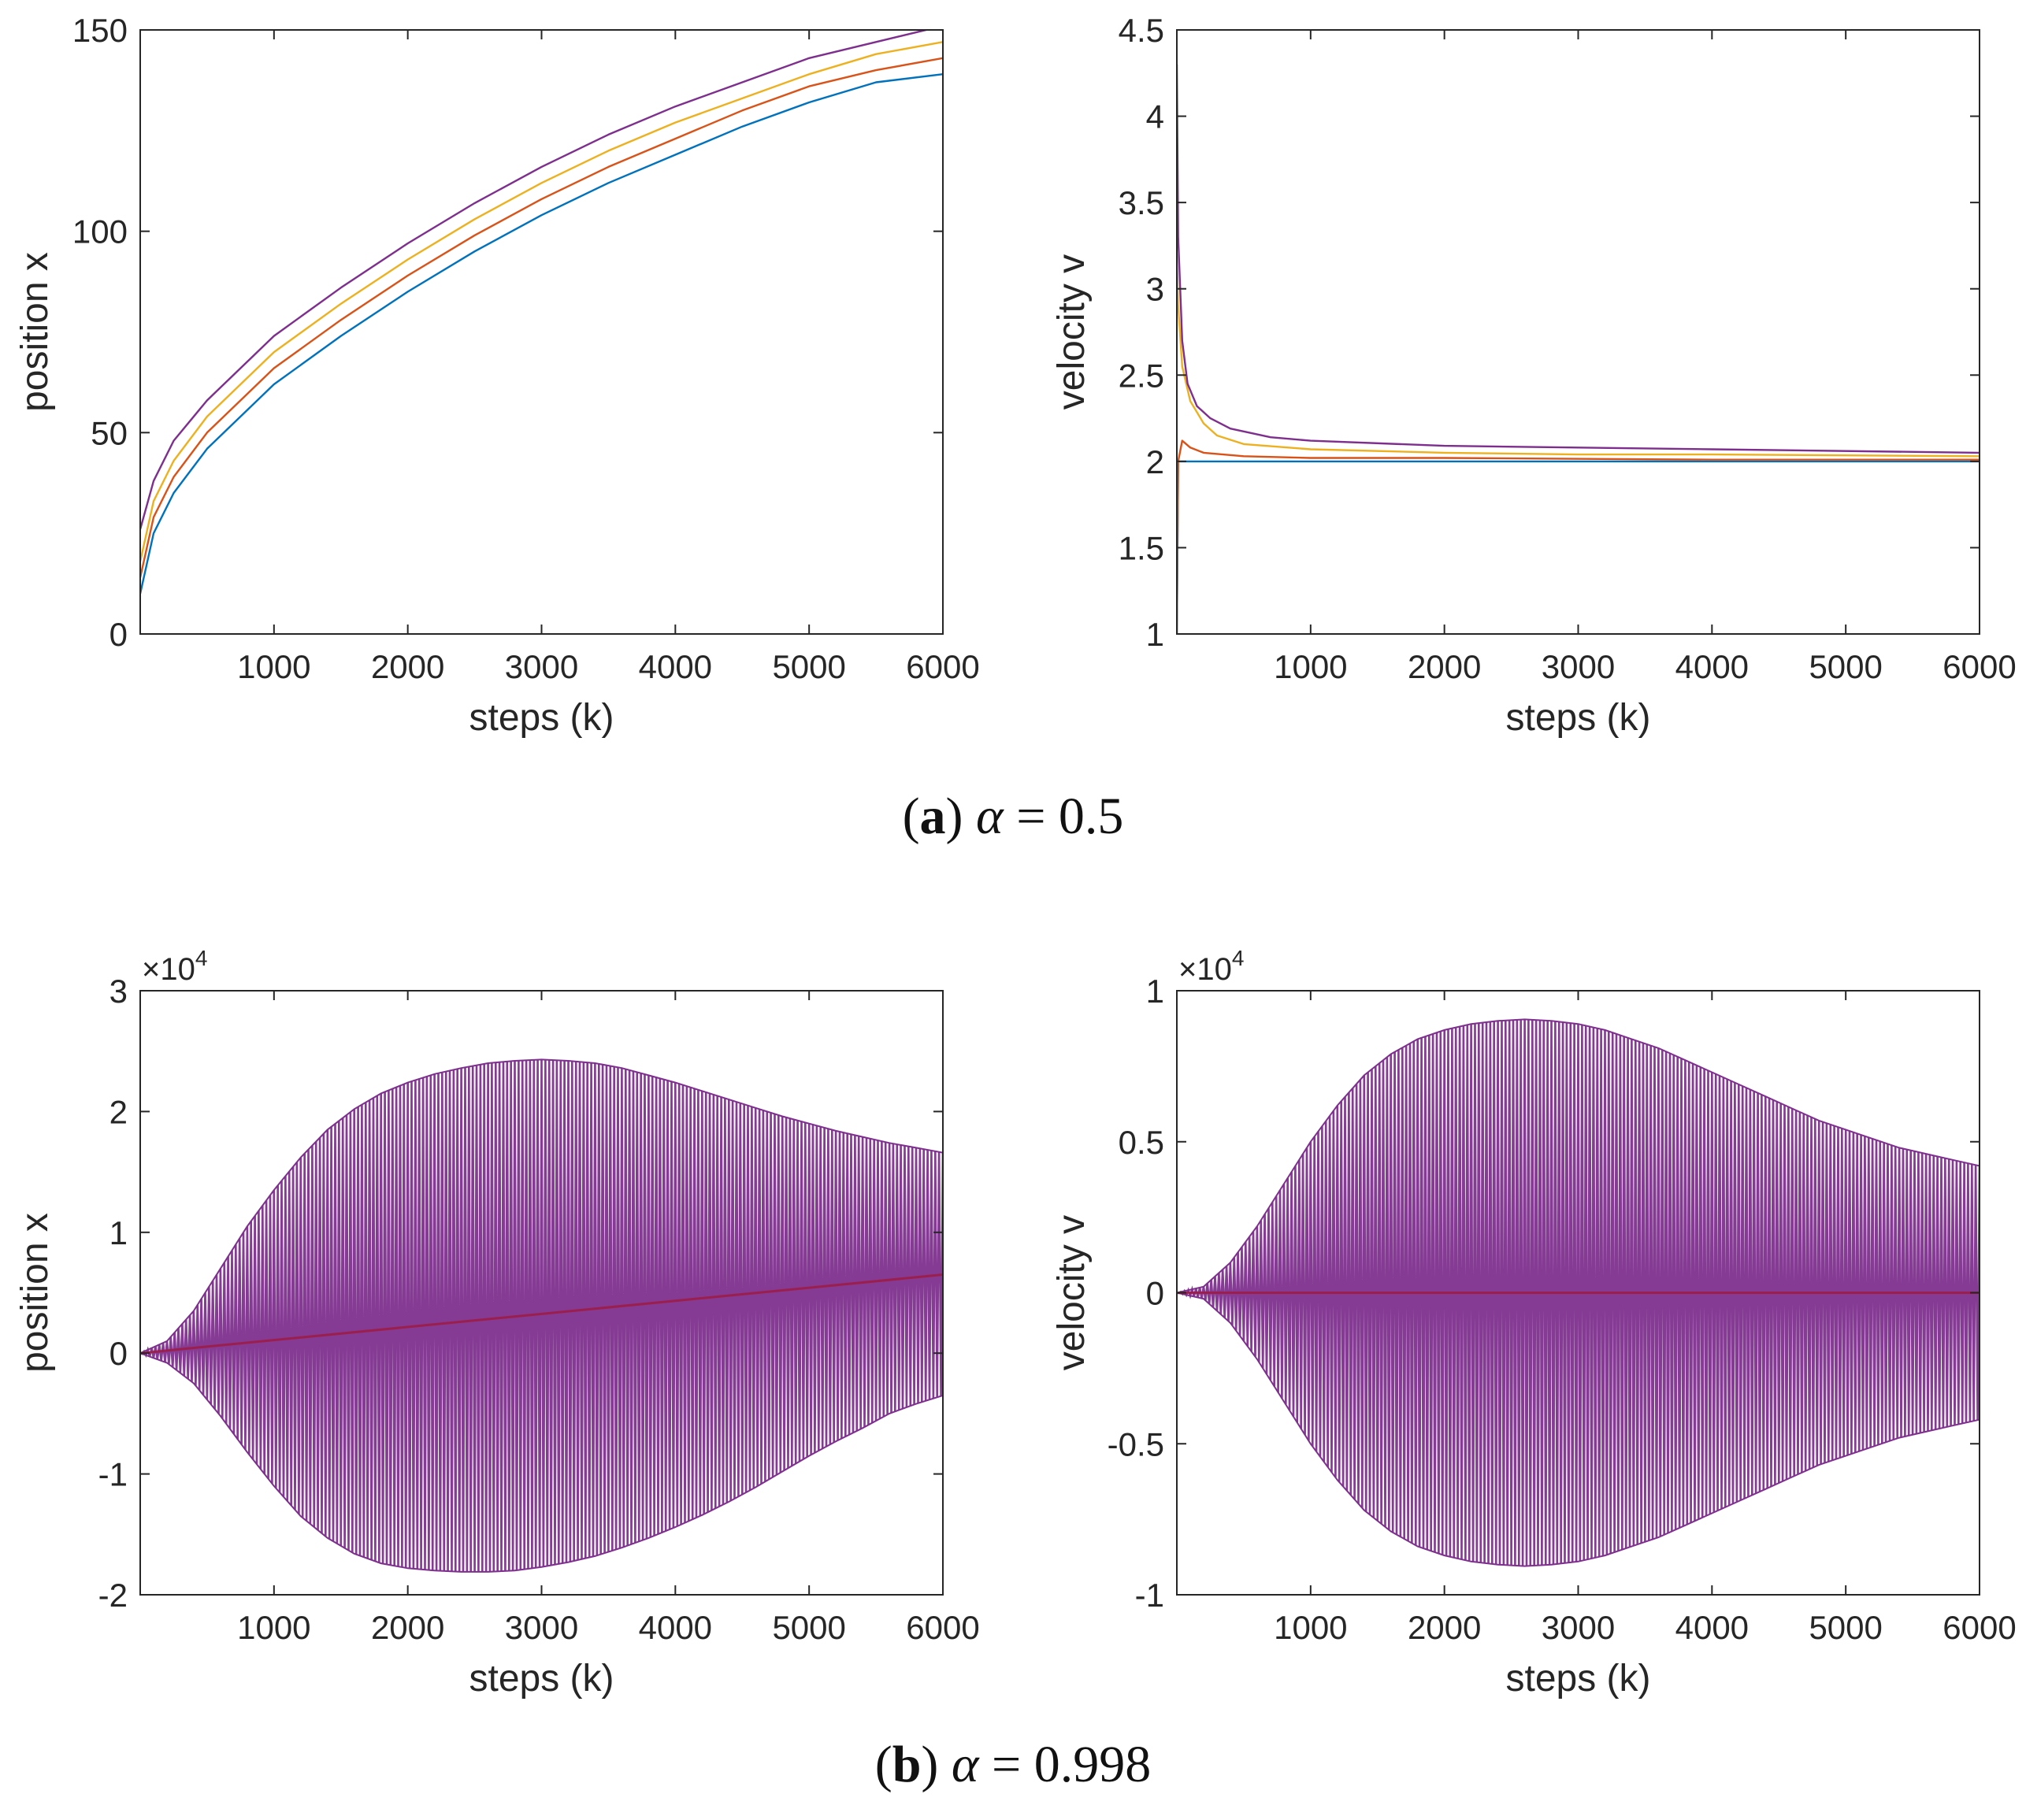  What do you see at coordinates (1142, 375) in the screenshot?
I see `y-tick-label: 2.5` at bounding box center [1142, 375].